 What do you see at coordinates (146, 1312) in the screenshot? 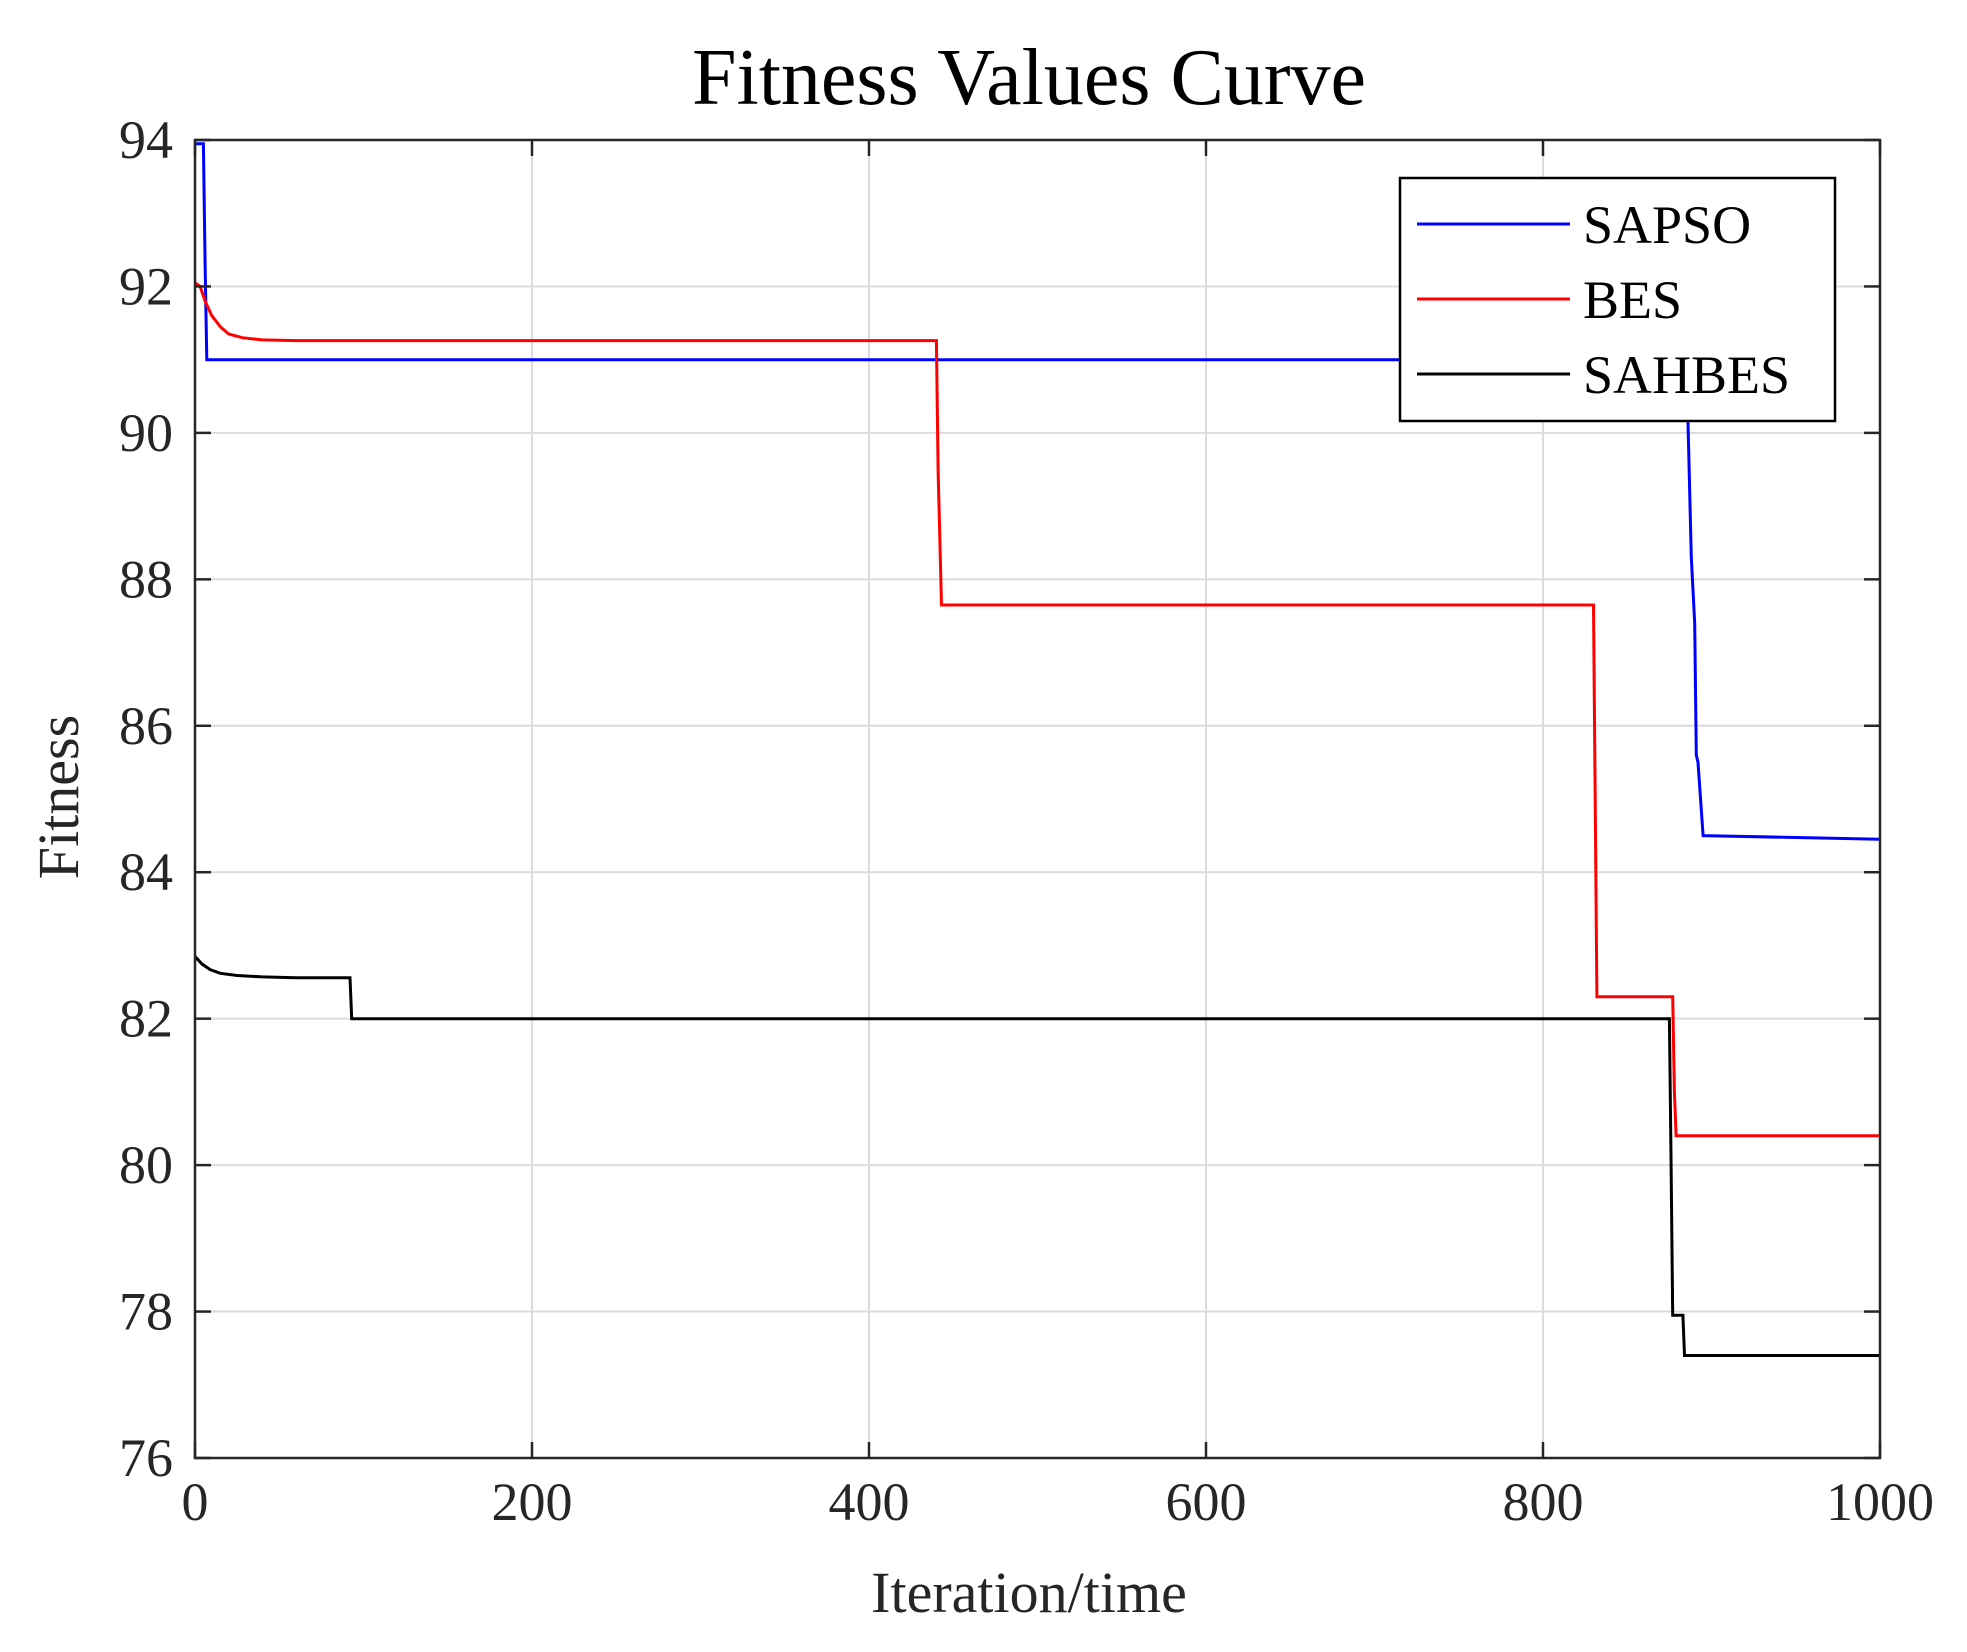
I see `y-tick-label: 78` at bounding box center [146, 1312].